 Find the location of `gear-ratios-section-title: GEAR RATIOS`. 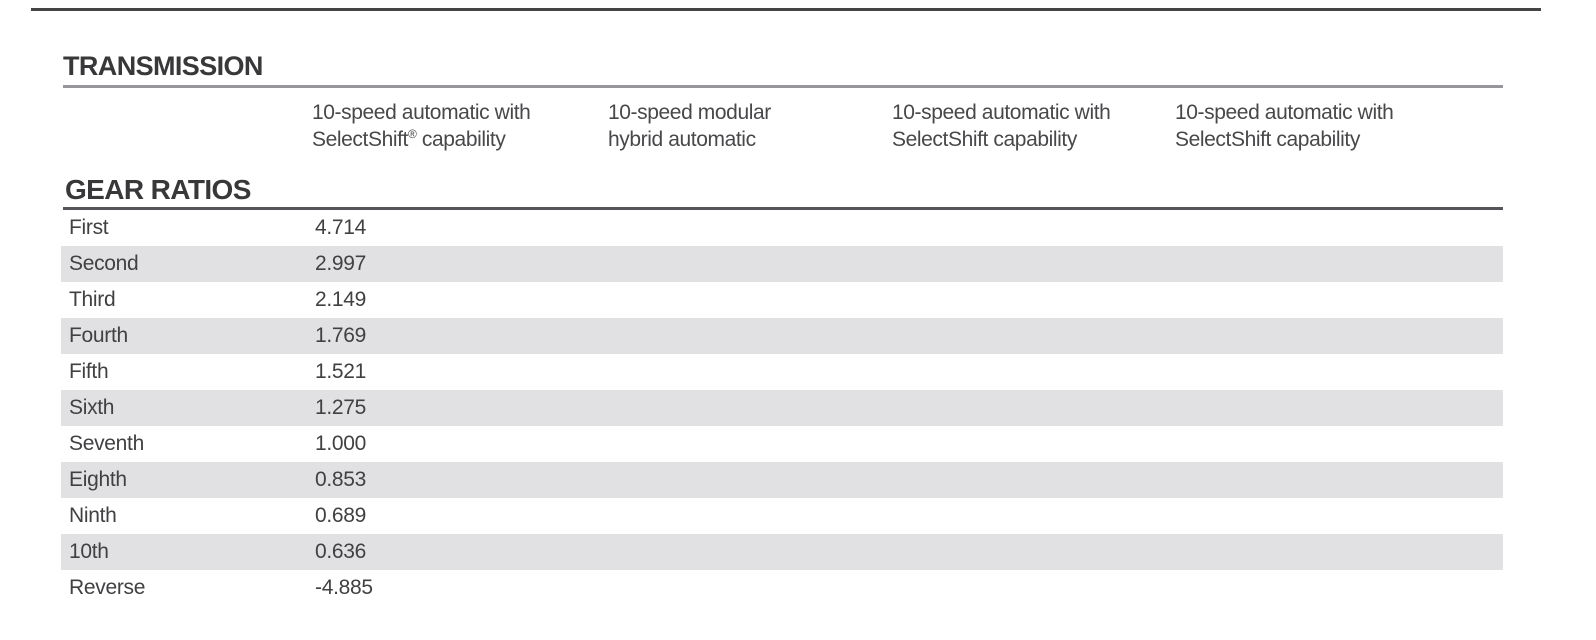

gear-ratios-section-title: GEAR RATIOS is located at coordinates (158, 189).